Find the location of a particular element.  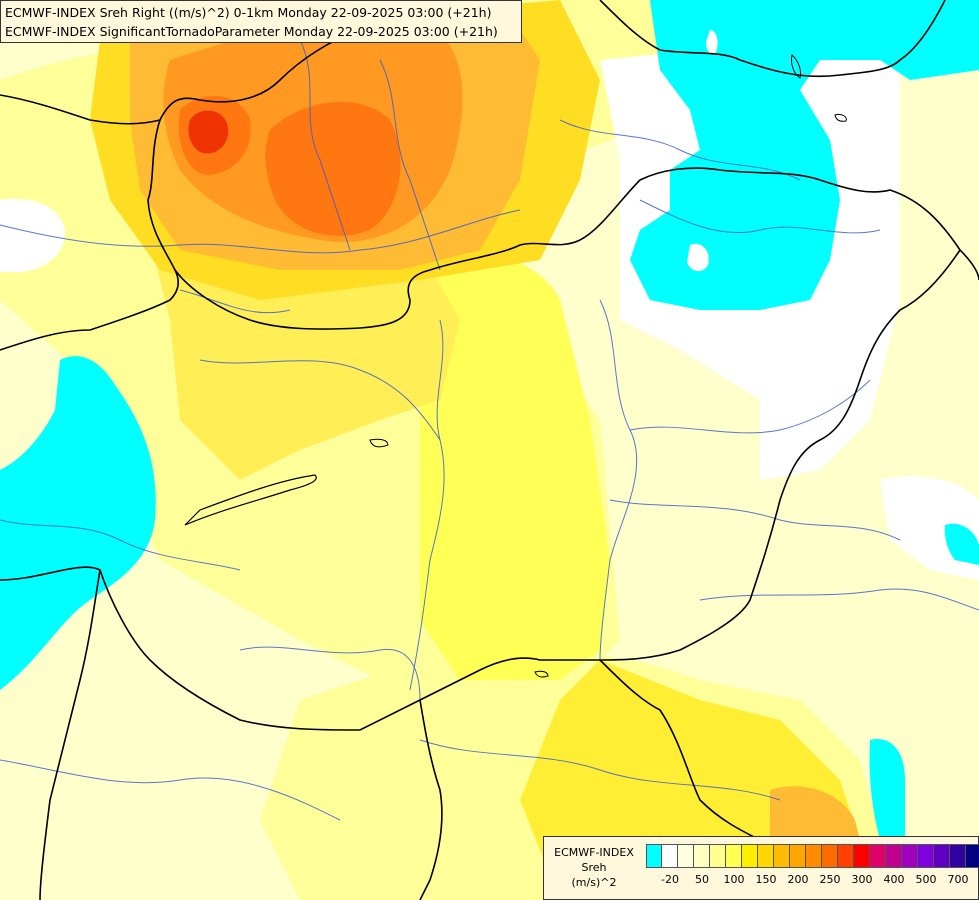

legend-title: ECMWF-INDEX Sreh (m/s)^2 is located at coordinates (594, 867).